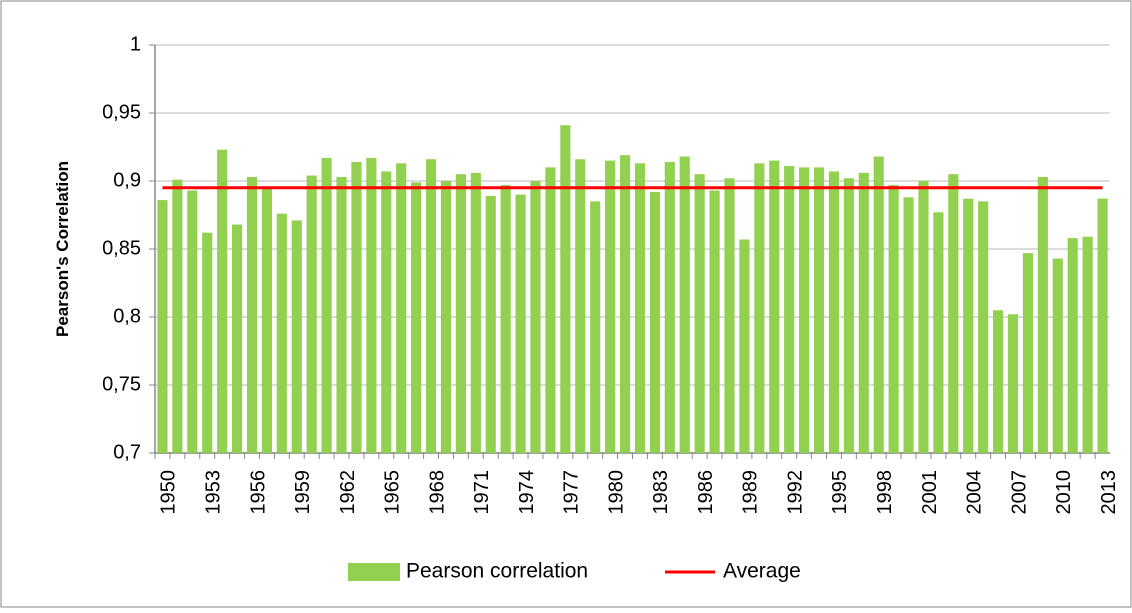 This screenshot has width=1132, height=613. I want to click on x-tick-label: 1974, so click(527, 492).